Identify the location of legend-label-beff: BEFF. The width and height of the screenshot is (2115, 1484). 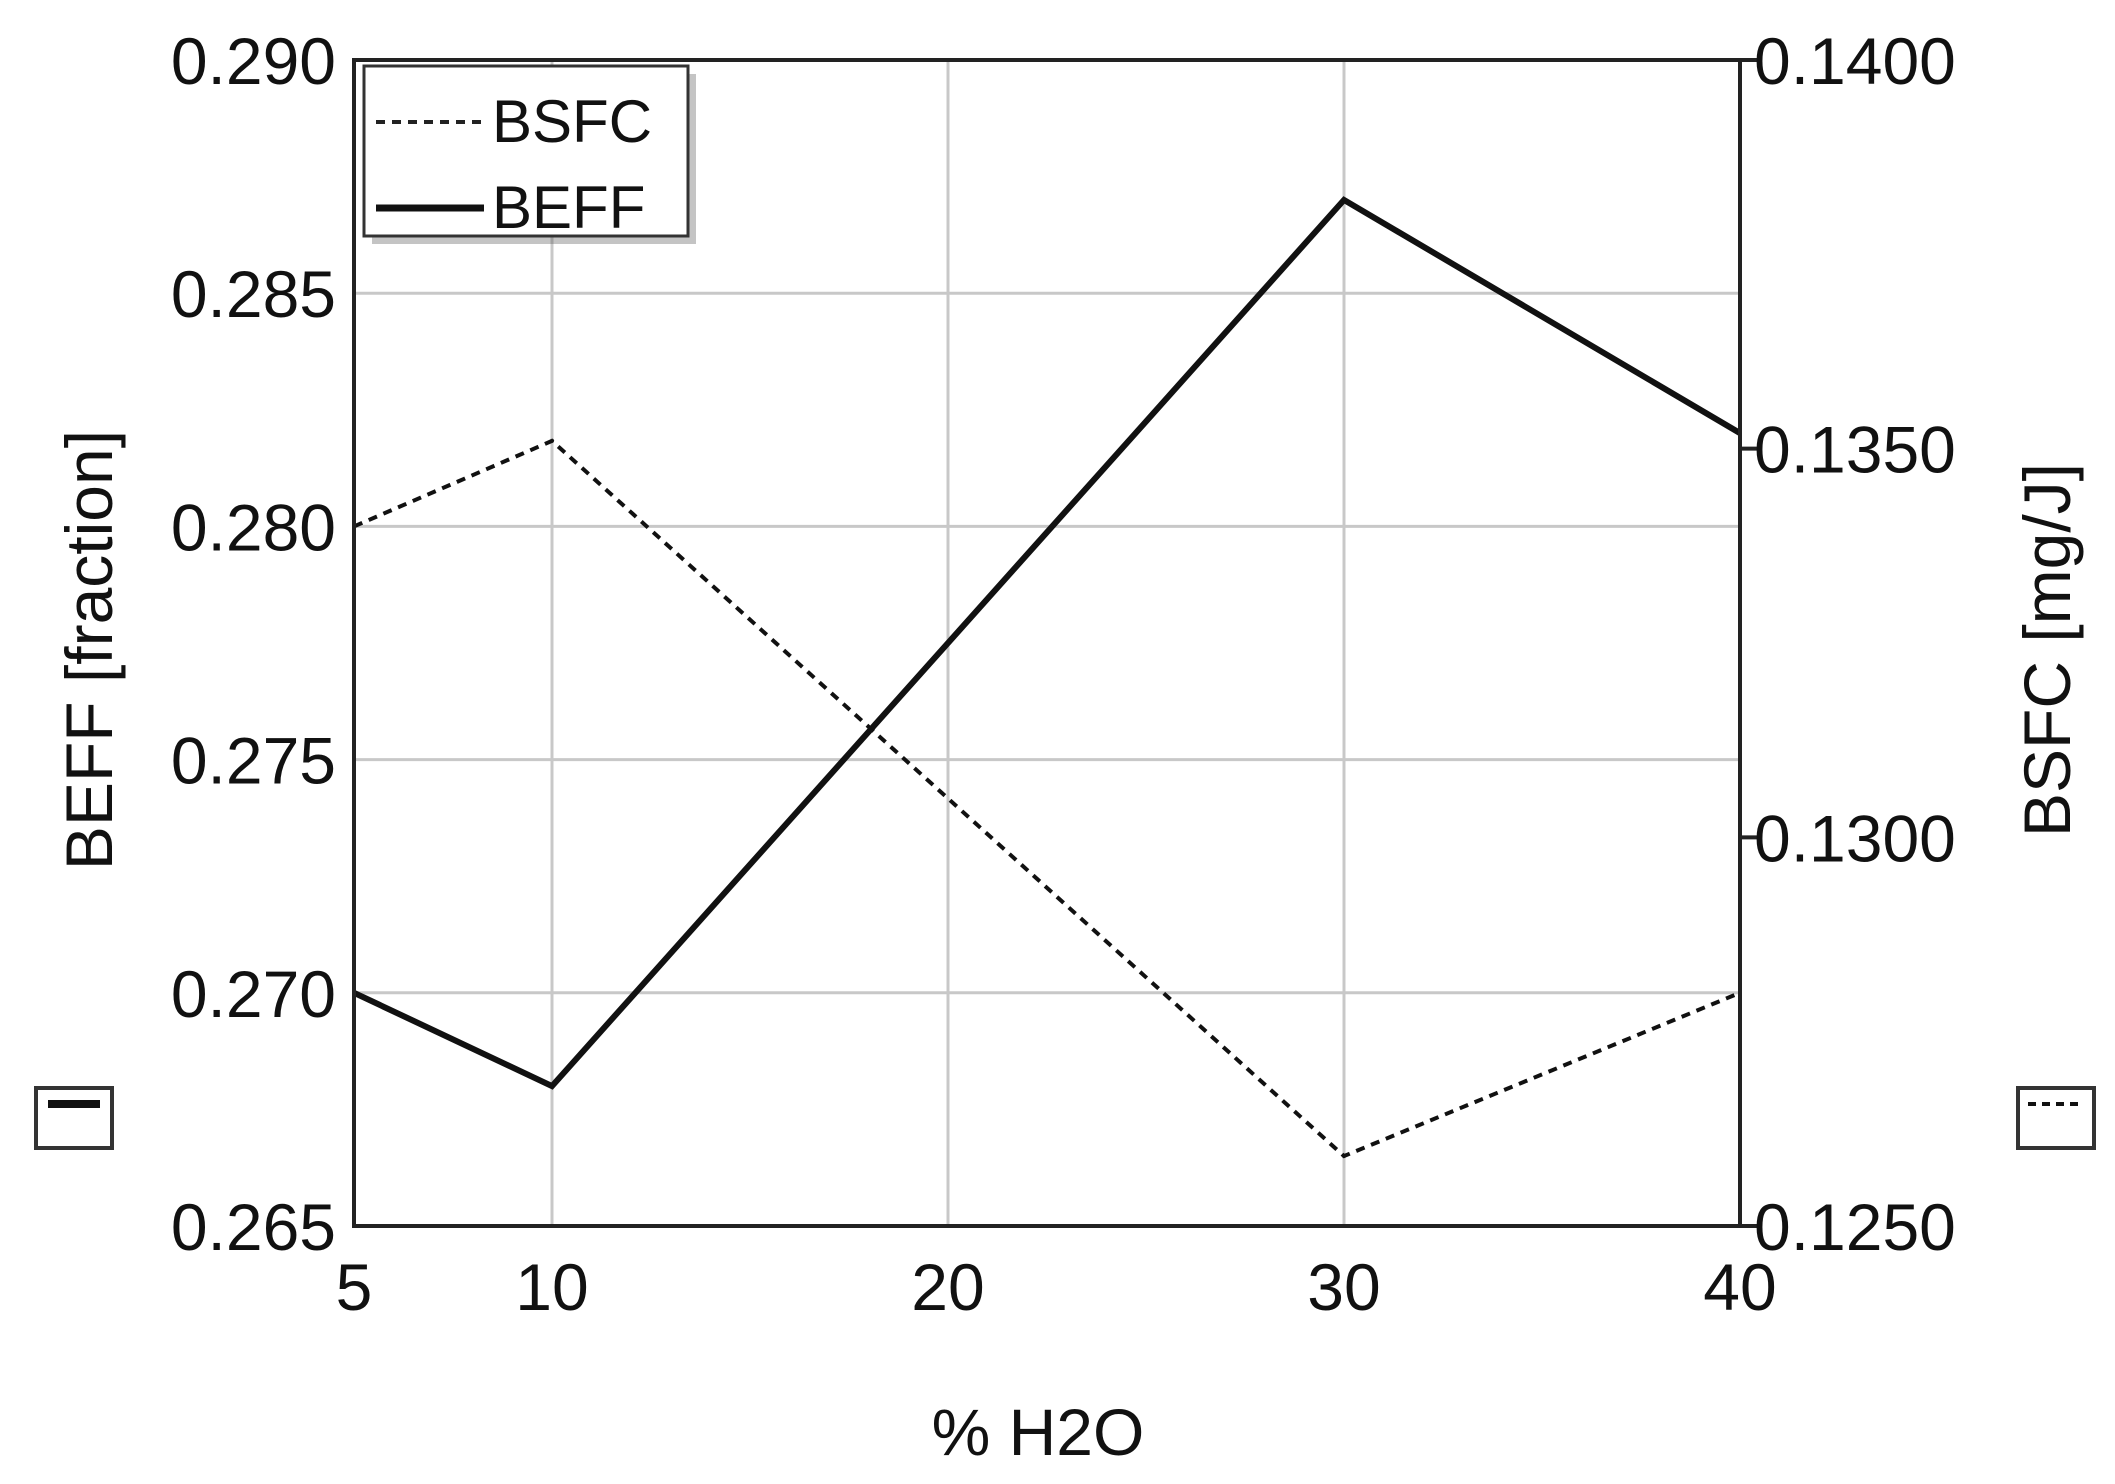
(568, 207).